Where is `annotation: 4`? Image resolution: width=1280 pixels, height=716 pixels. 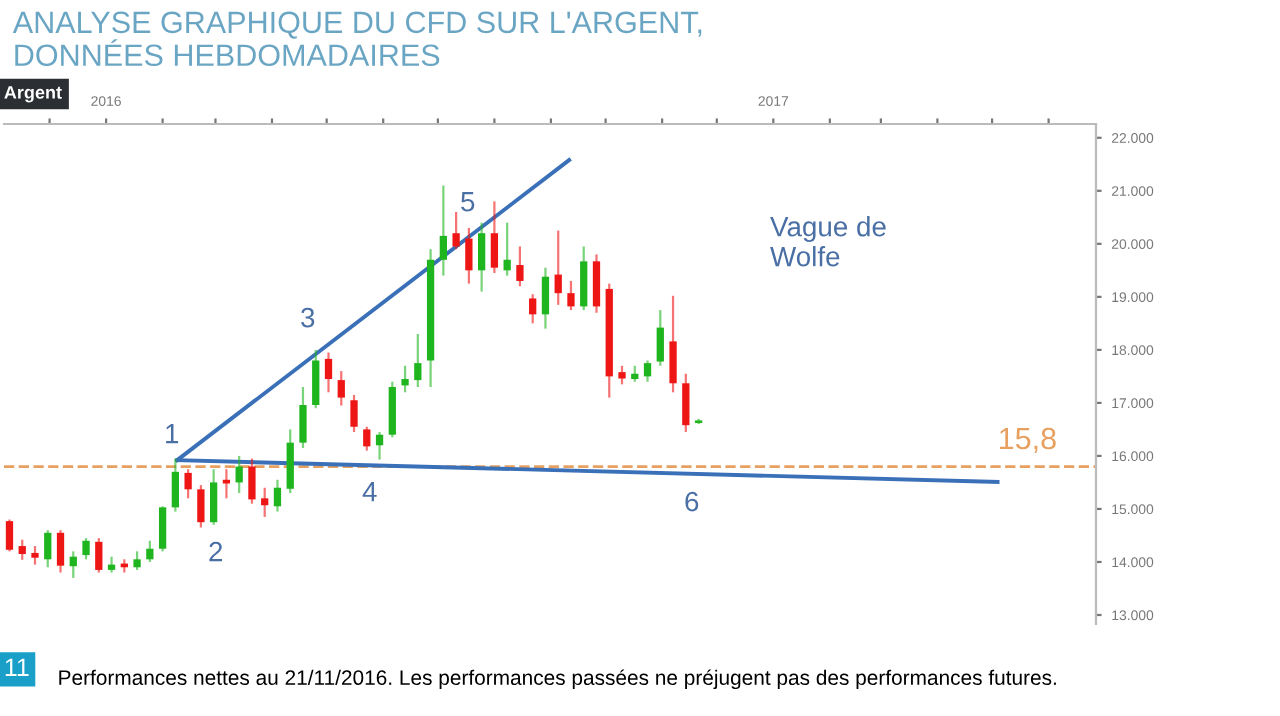
annotation: 4 is located at coordinates (369, 492).